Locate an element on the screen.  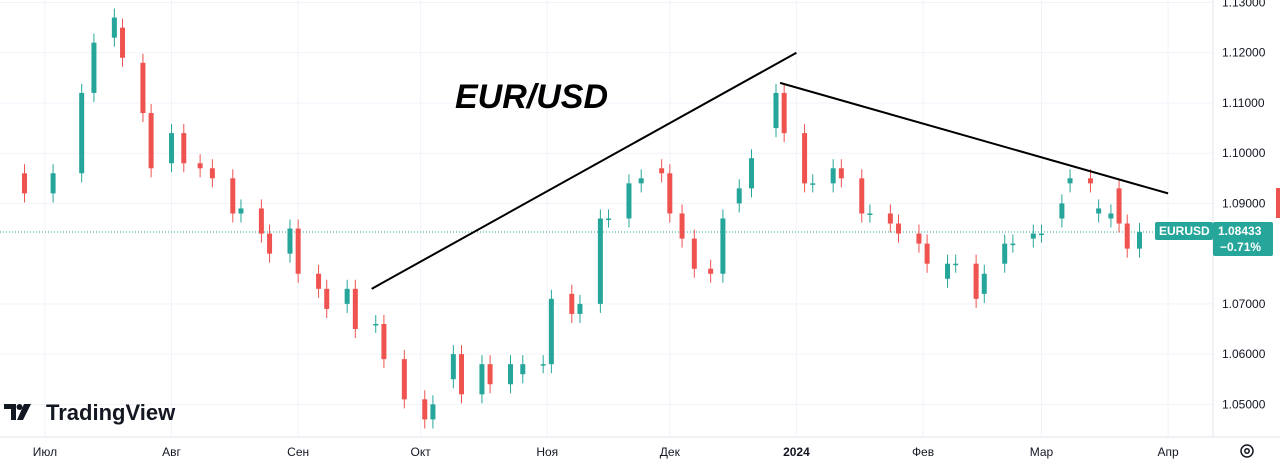
y-tick-label: 1.06000 is located at coordinates (1244, 354).